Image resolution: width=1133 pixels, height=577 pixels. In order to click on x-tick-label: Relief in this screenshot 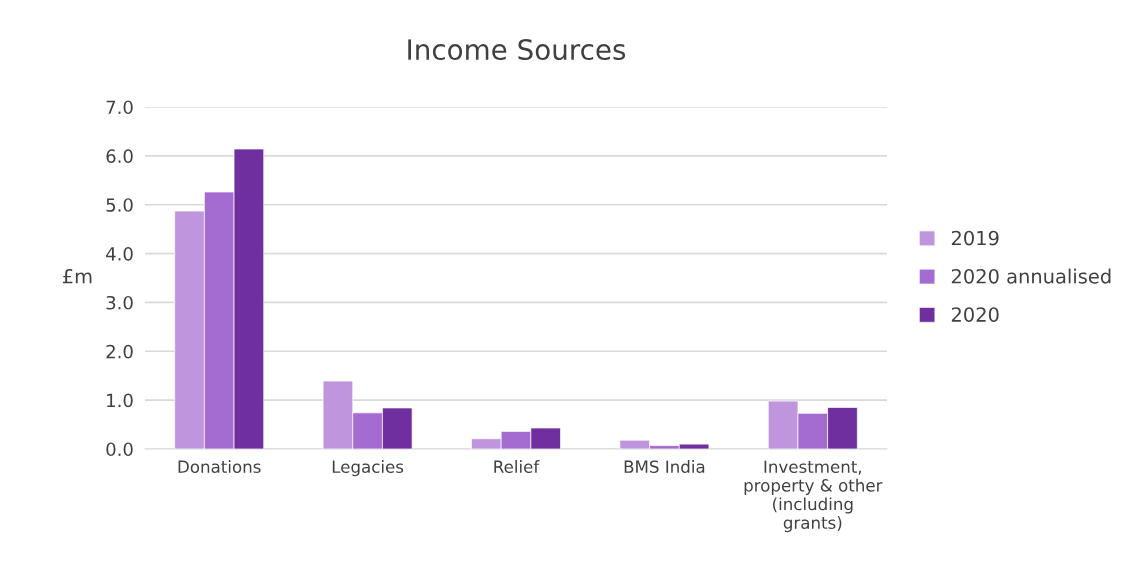, I will do `click(517, 467)`.